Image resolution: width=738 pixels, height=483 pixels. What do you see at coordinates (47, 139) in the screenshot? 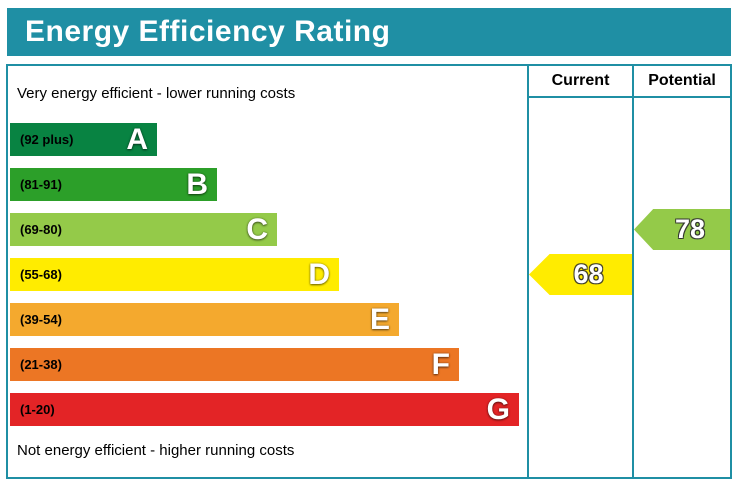
I see `band-range-label: (92 plus)` at bounding box center [47, 139].